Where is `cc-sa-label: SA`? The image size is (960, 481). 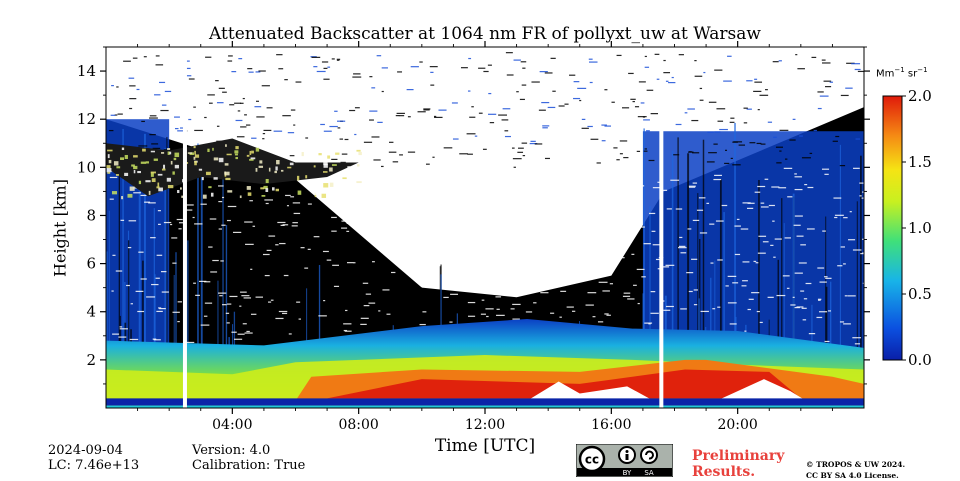 cc-sa-label: SA is located at coordinates (649, 473).